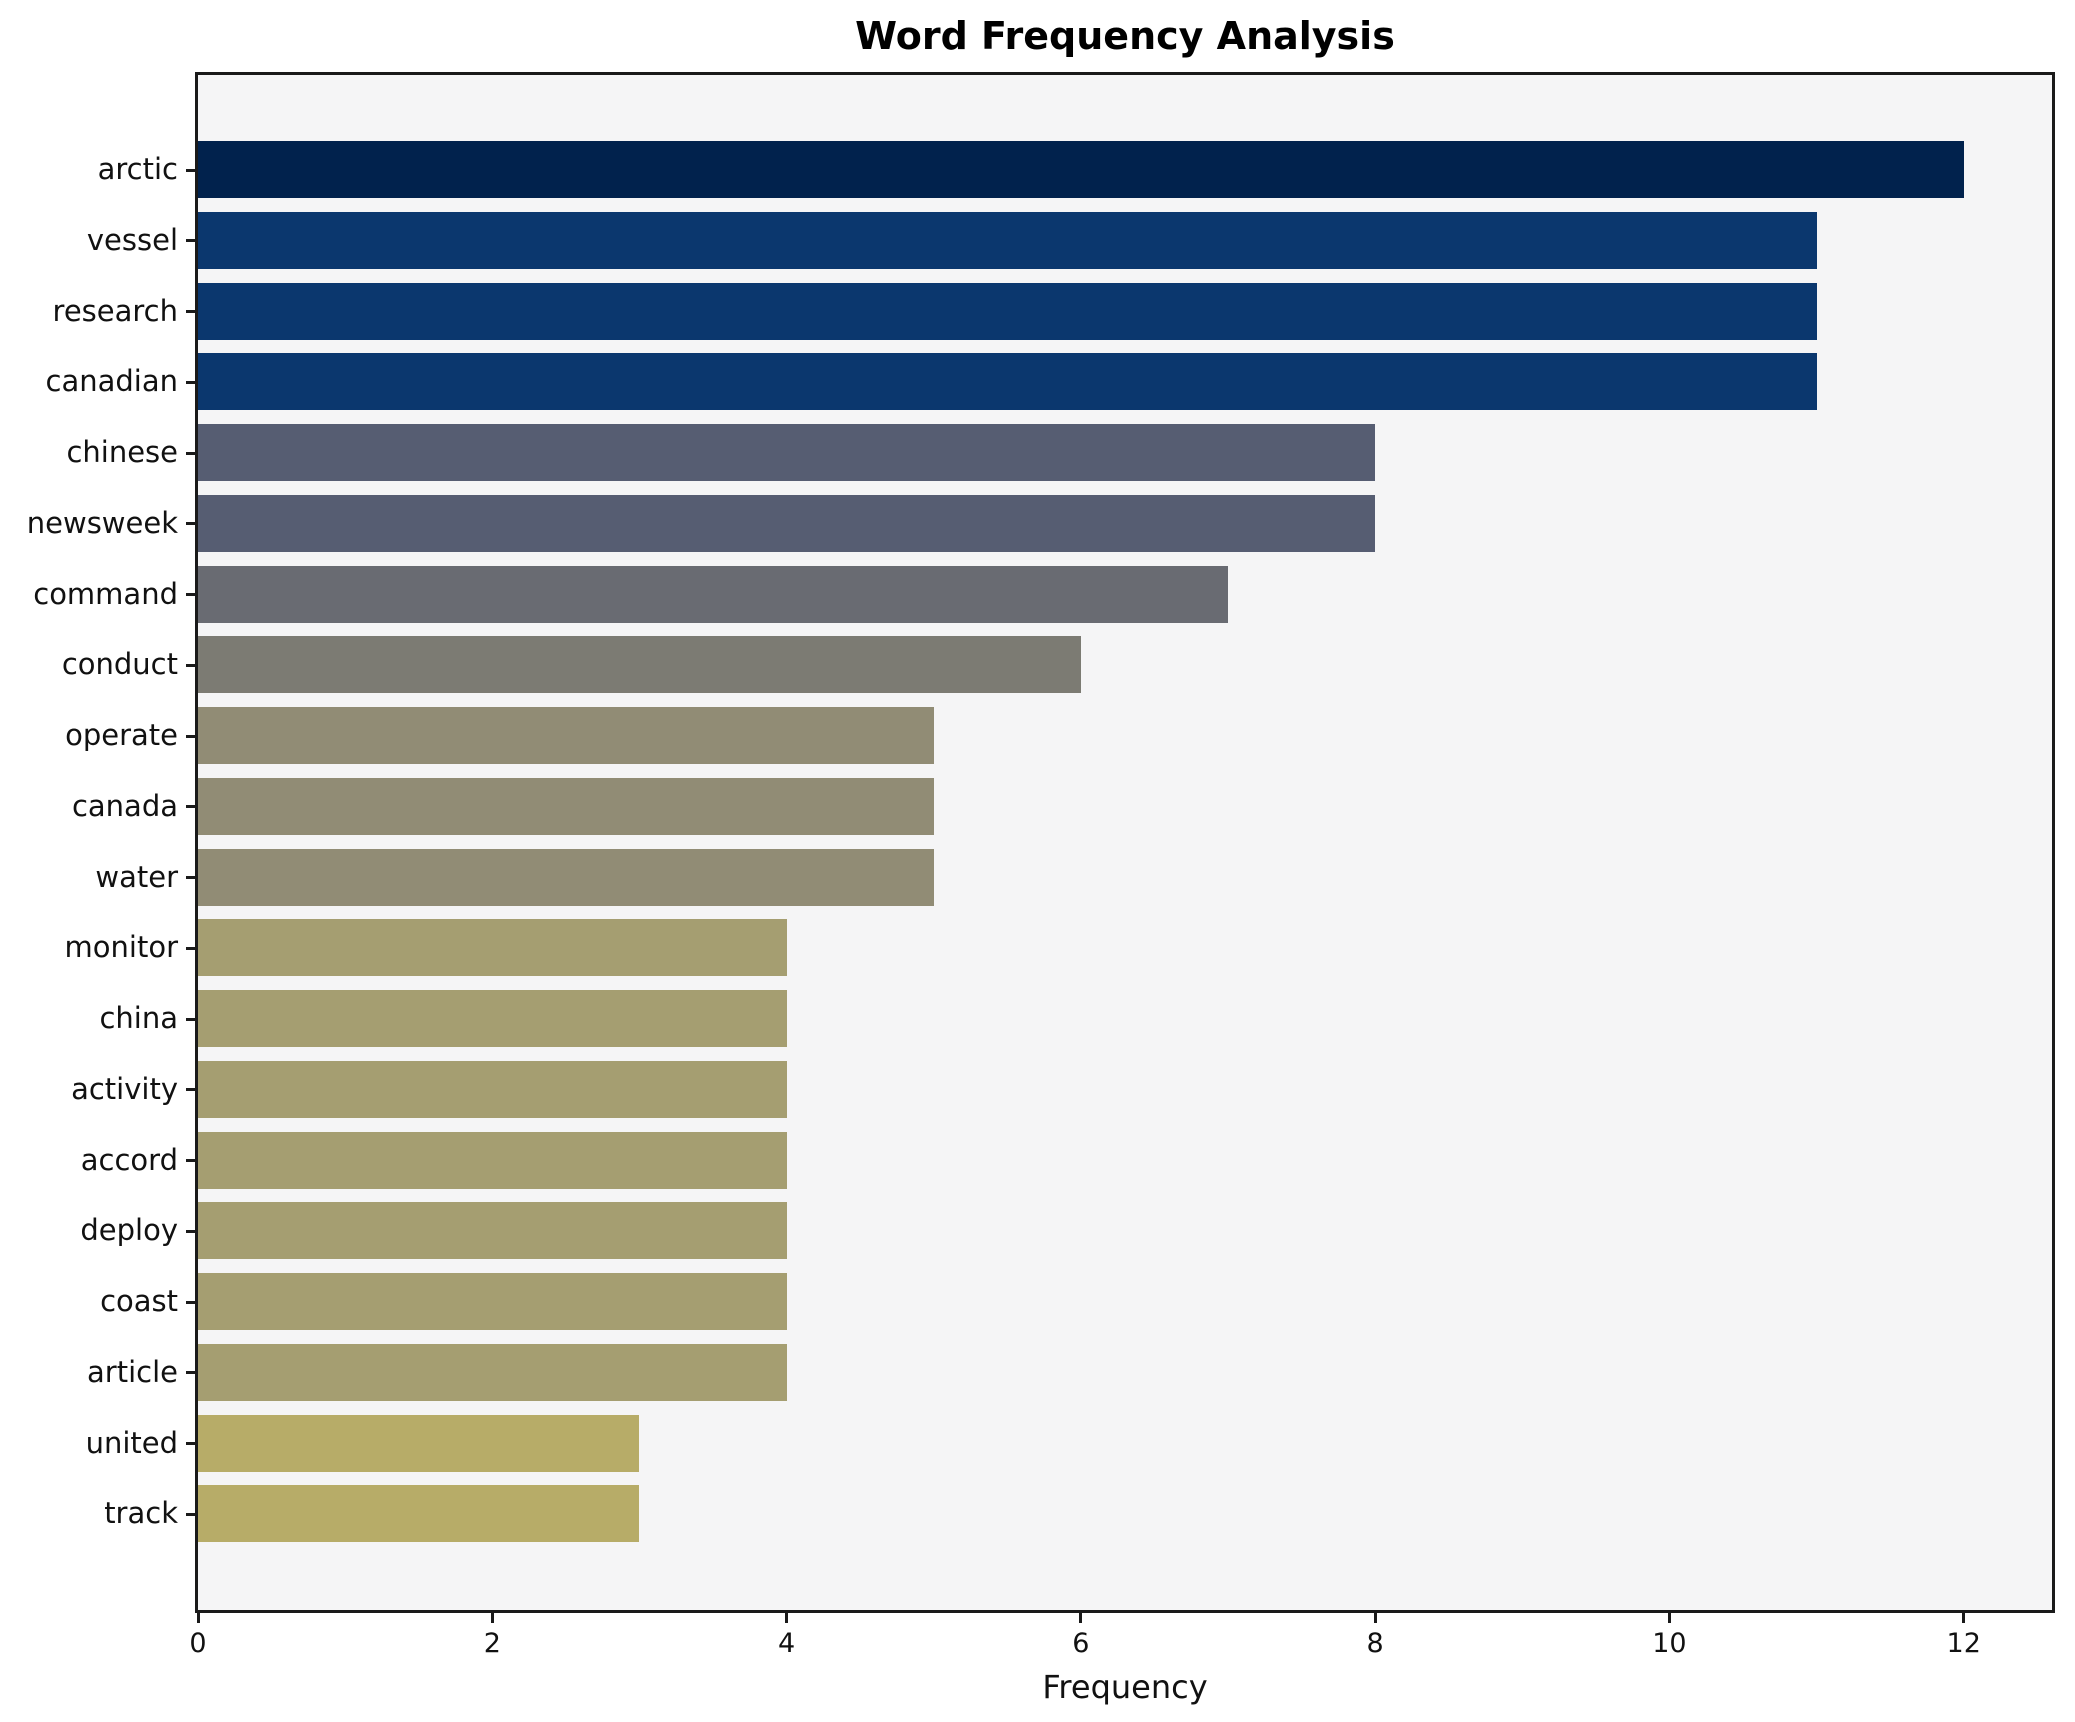 Image resolution: width=2075 pixels, height=1722 pixels. I want to click on bar-accord, so click(492, 1160).